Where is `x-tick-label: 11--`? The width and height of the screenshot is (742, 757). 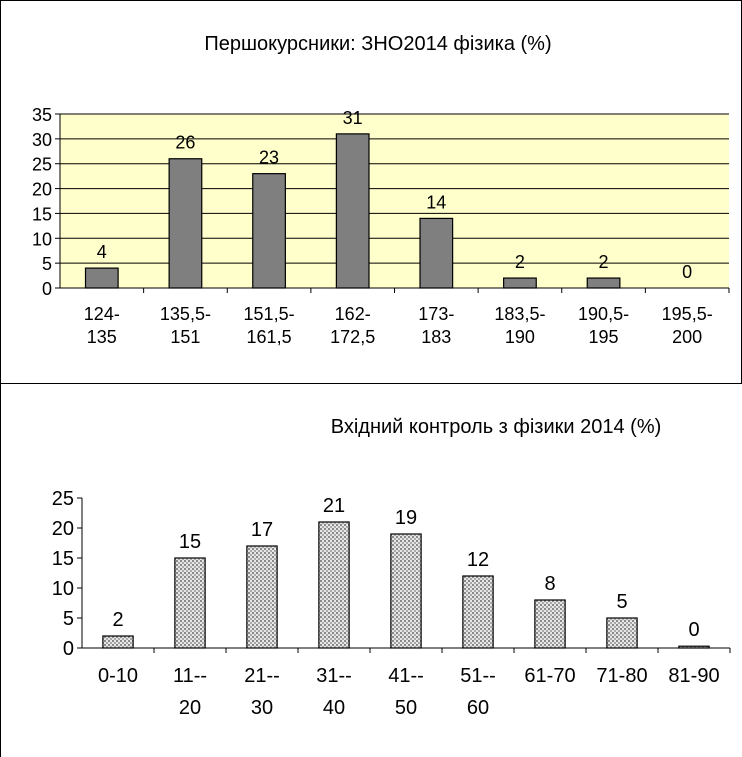
x-tick-label: 11-- is located at coordinates (190, 676).